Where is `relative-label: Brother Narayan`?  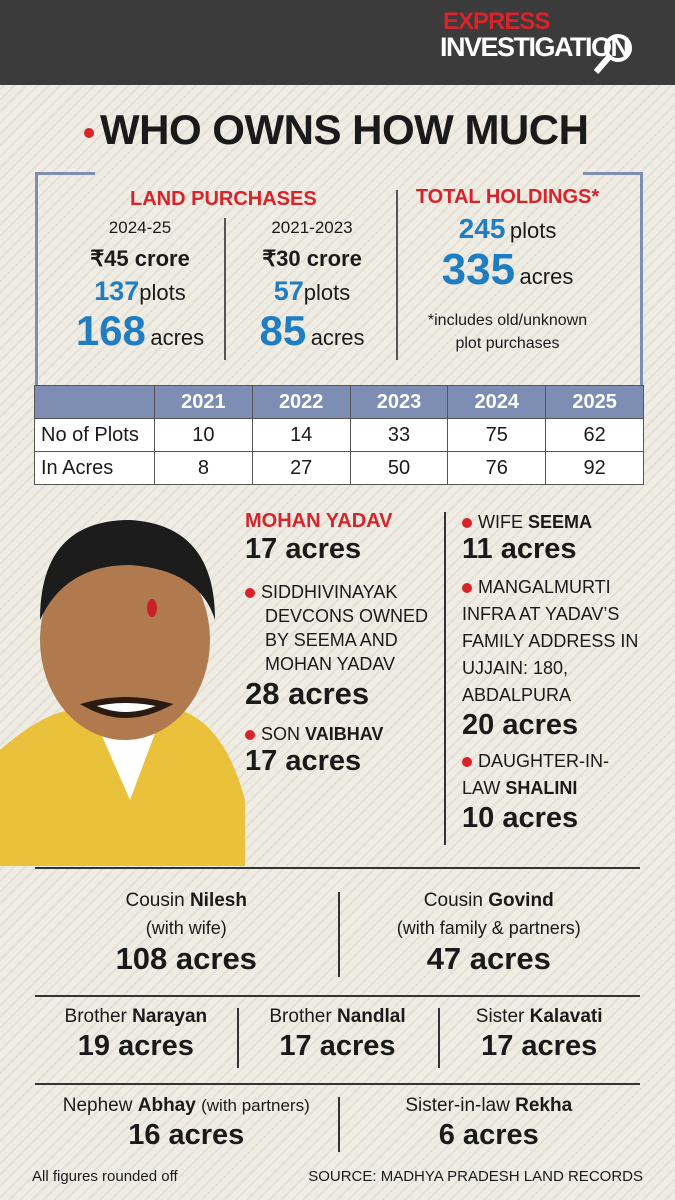 relative-label: Brother Narayan is located at coordinates (136, 1017).